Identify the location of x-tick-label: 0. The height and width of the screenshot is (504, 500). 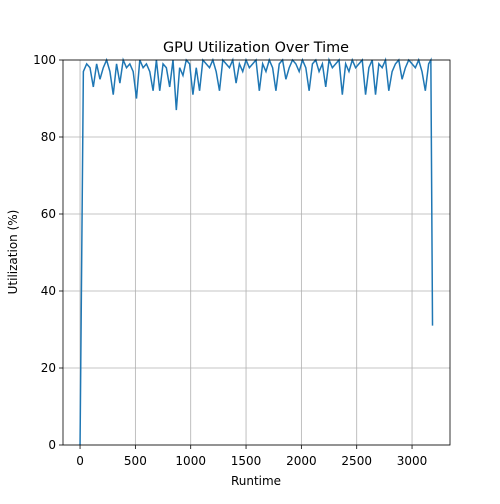
(80, 461).